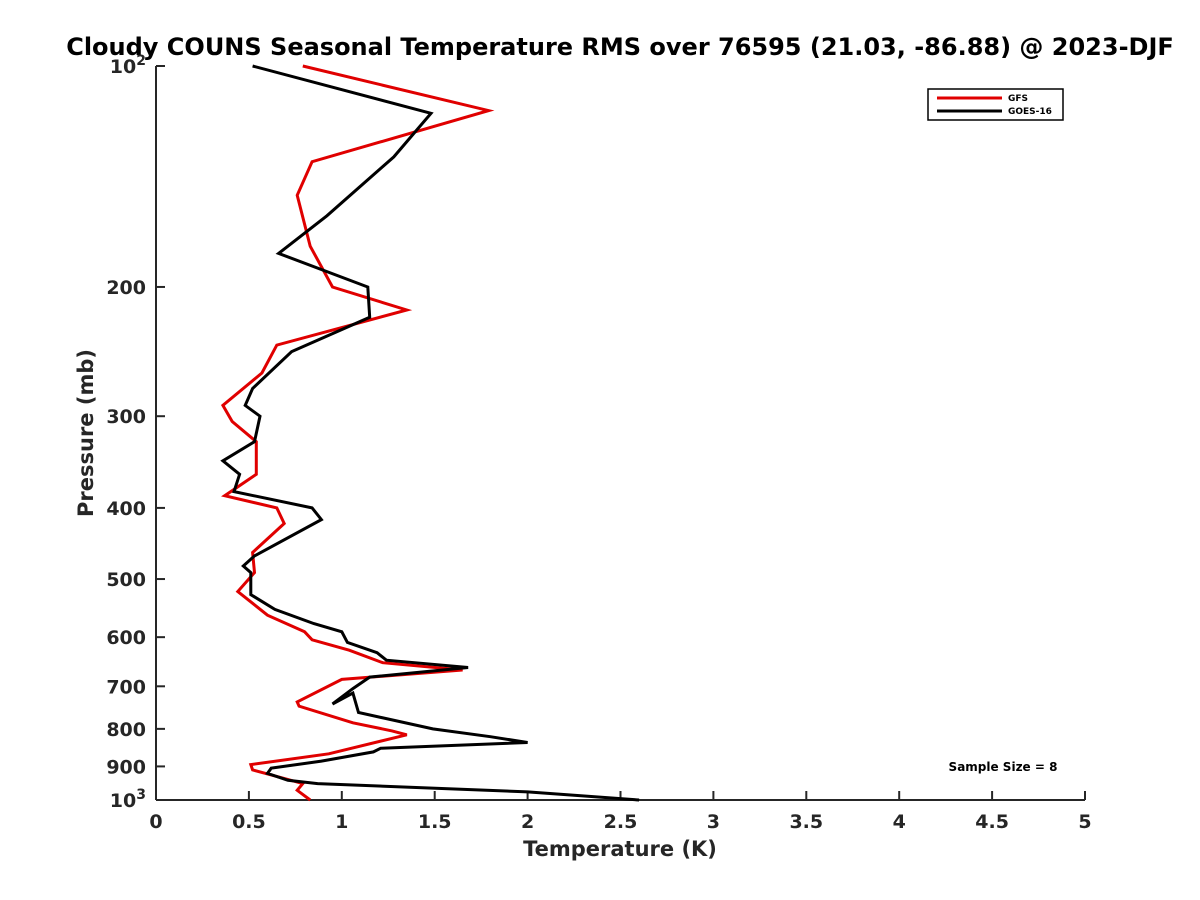  Describe the element at coordinates (126, 417) in the screenshot. I see `y-tick-label: 300` at that location.